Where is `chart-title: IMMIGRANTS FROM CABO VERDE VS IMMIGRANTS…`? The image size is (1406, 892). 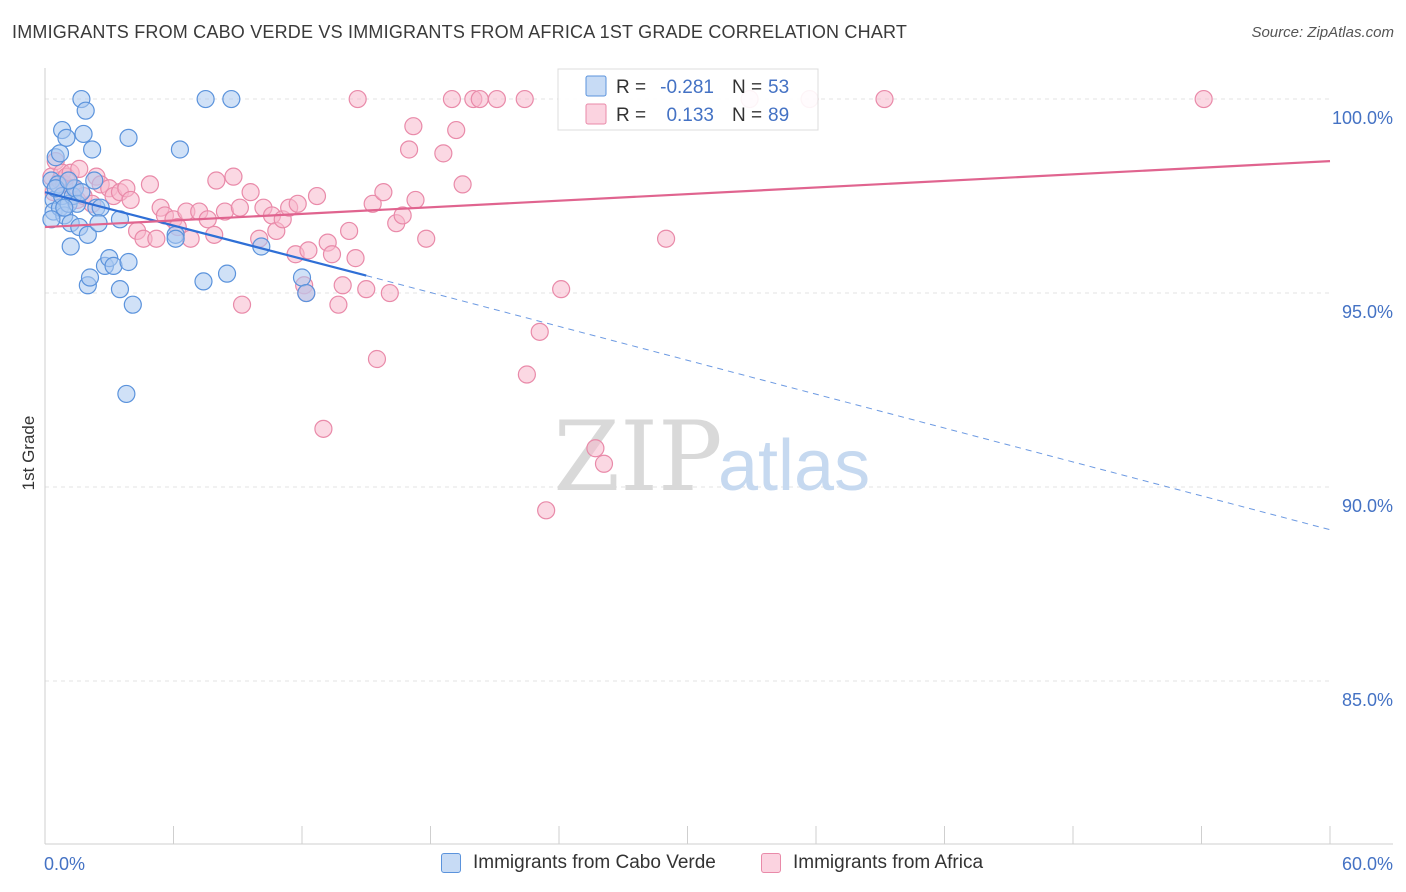 chart-title: IMMIGRANTS FROM CABO VERDE VS IMMIGRANTS… is located at coordinates (460, 32).